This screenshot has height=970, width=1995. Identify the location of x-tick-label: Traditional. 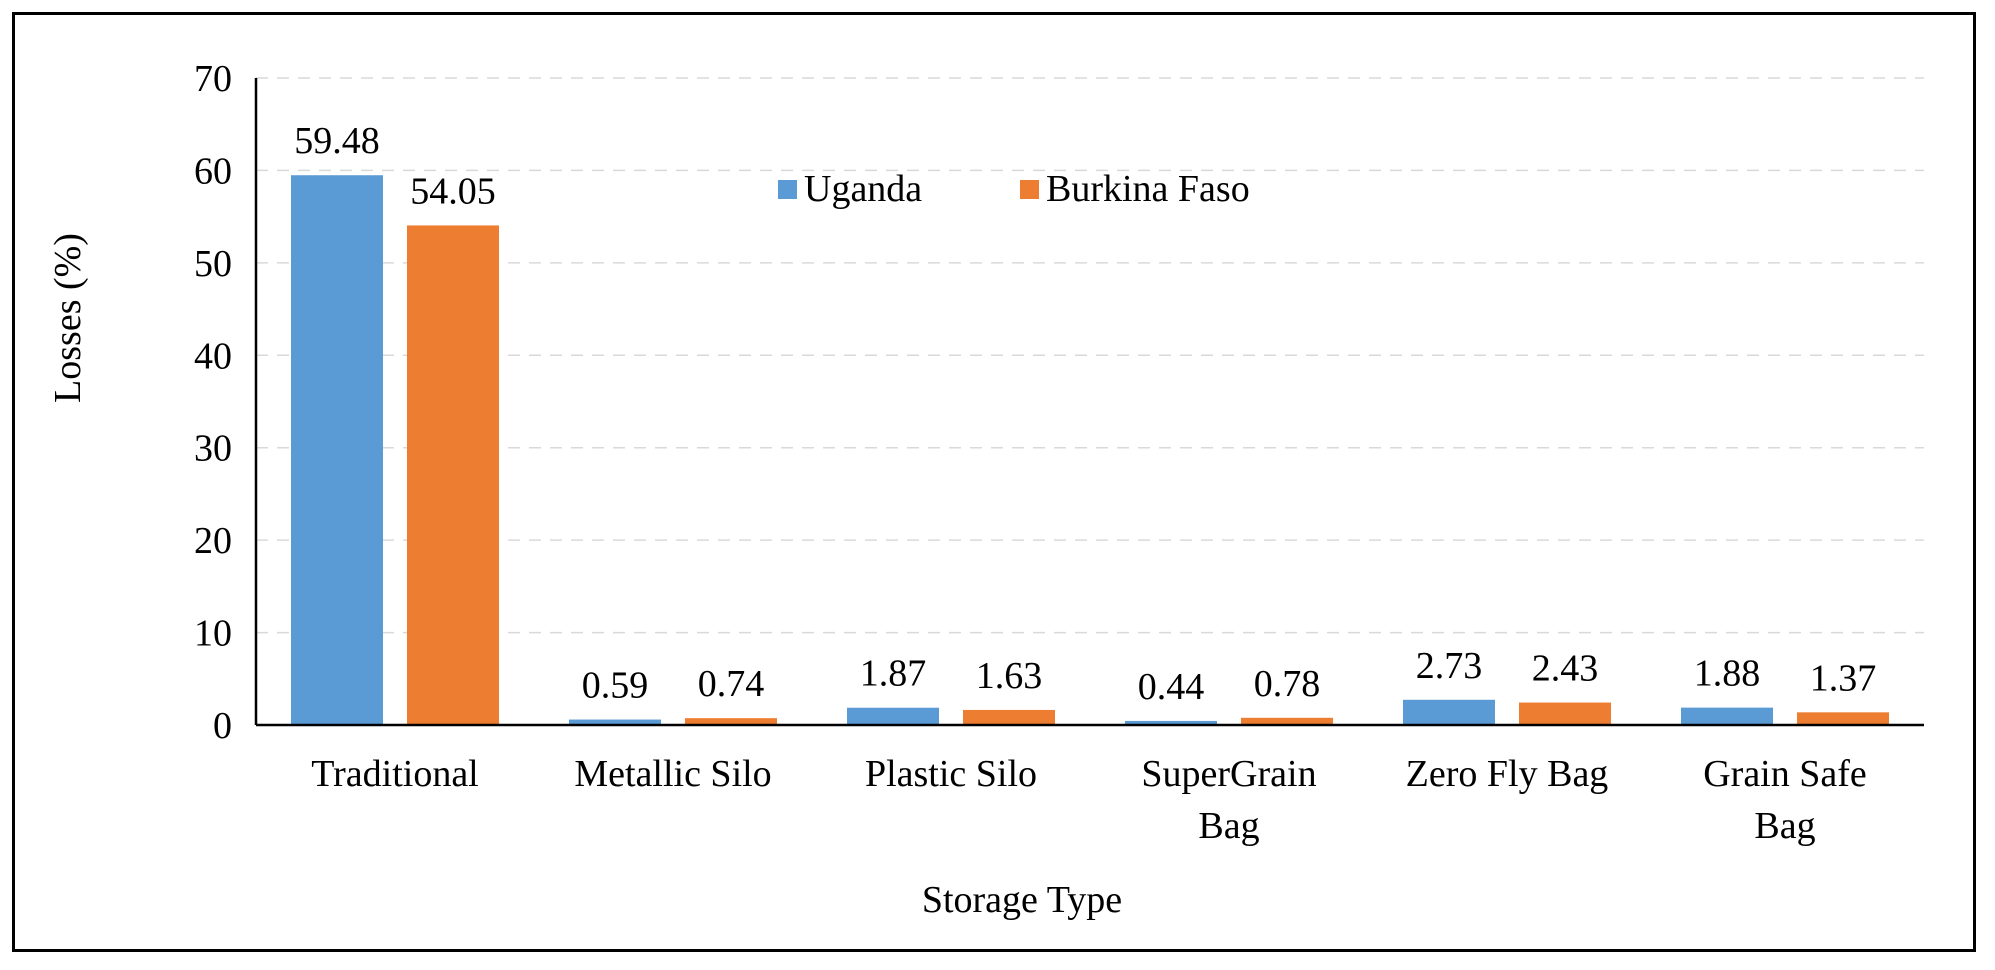
(395, 774).